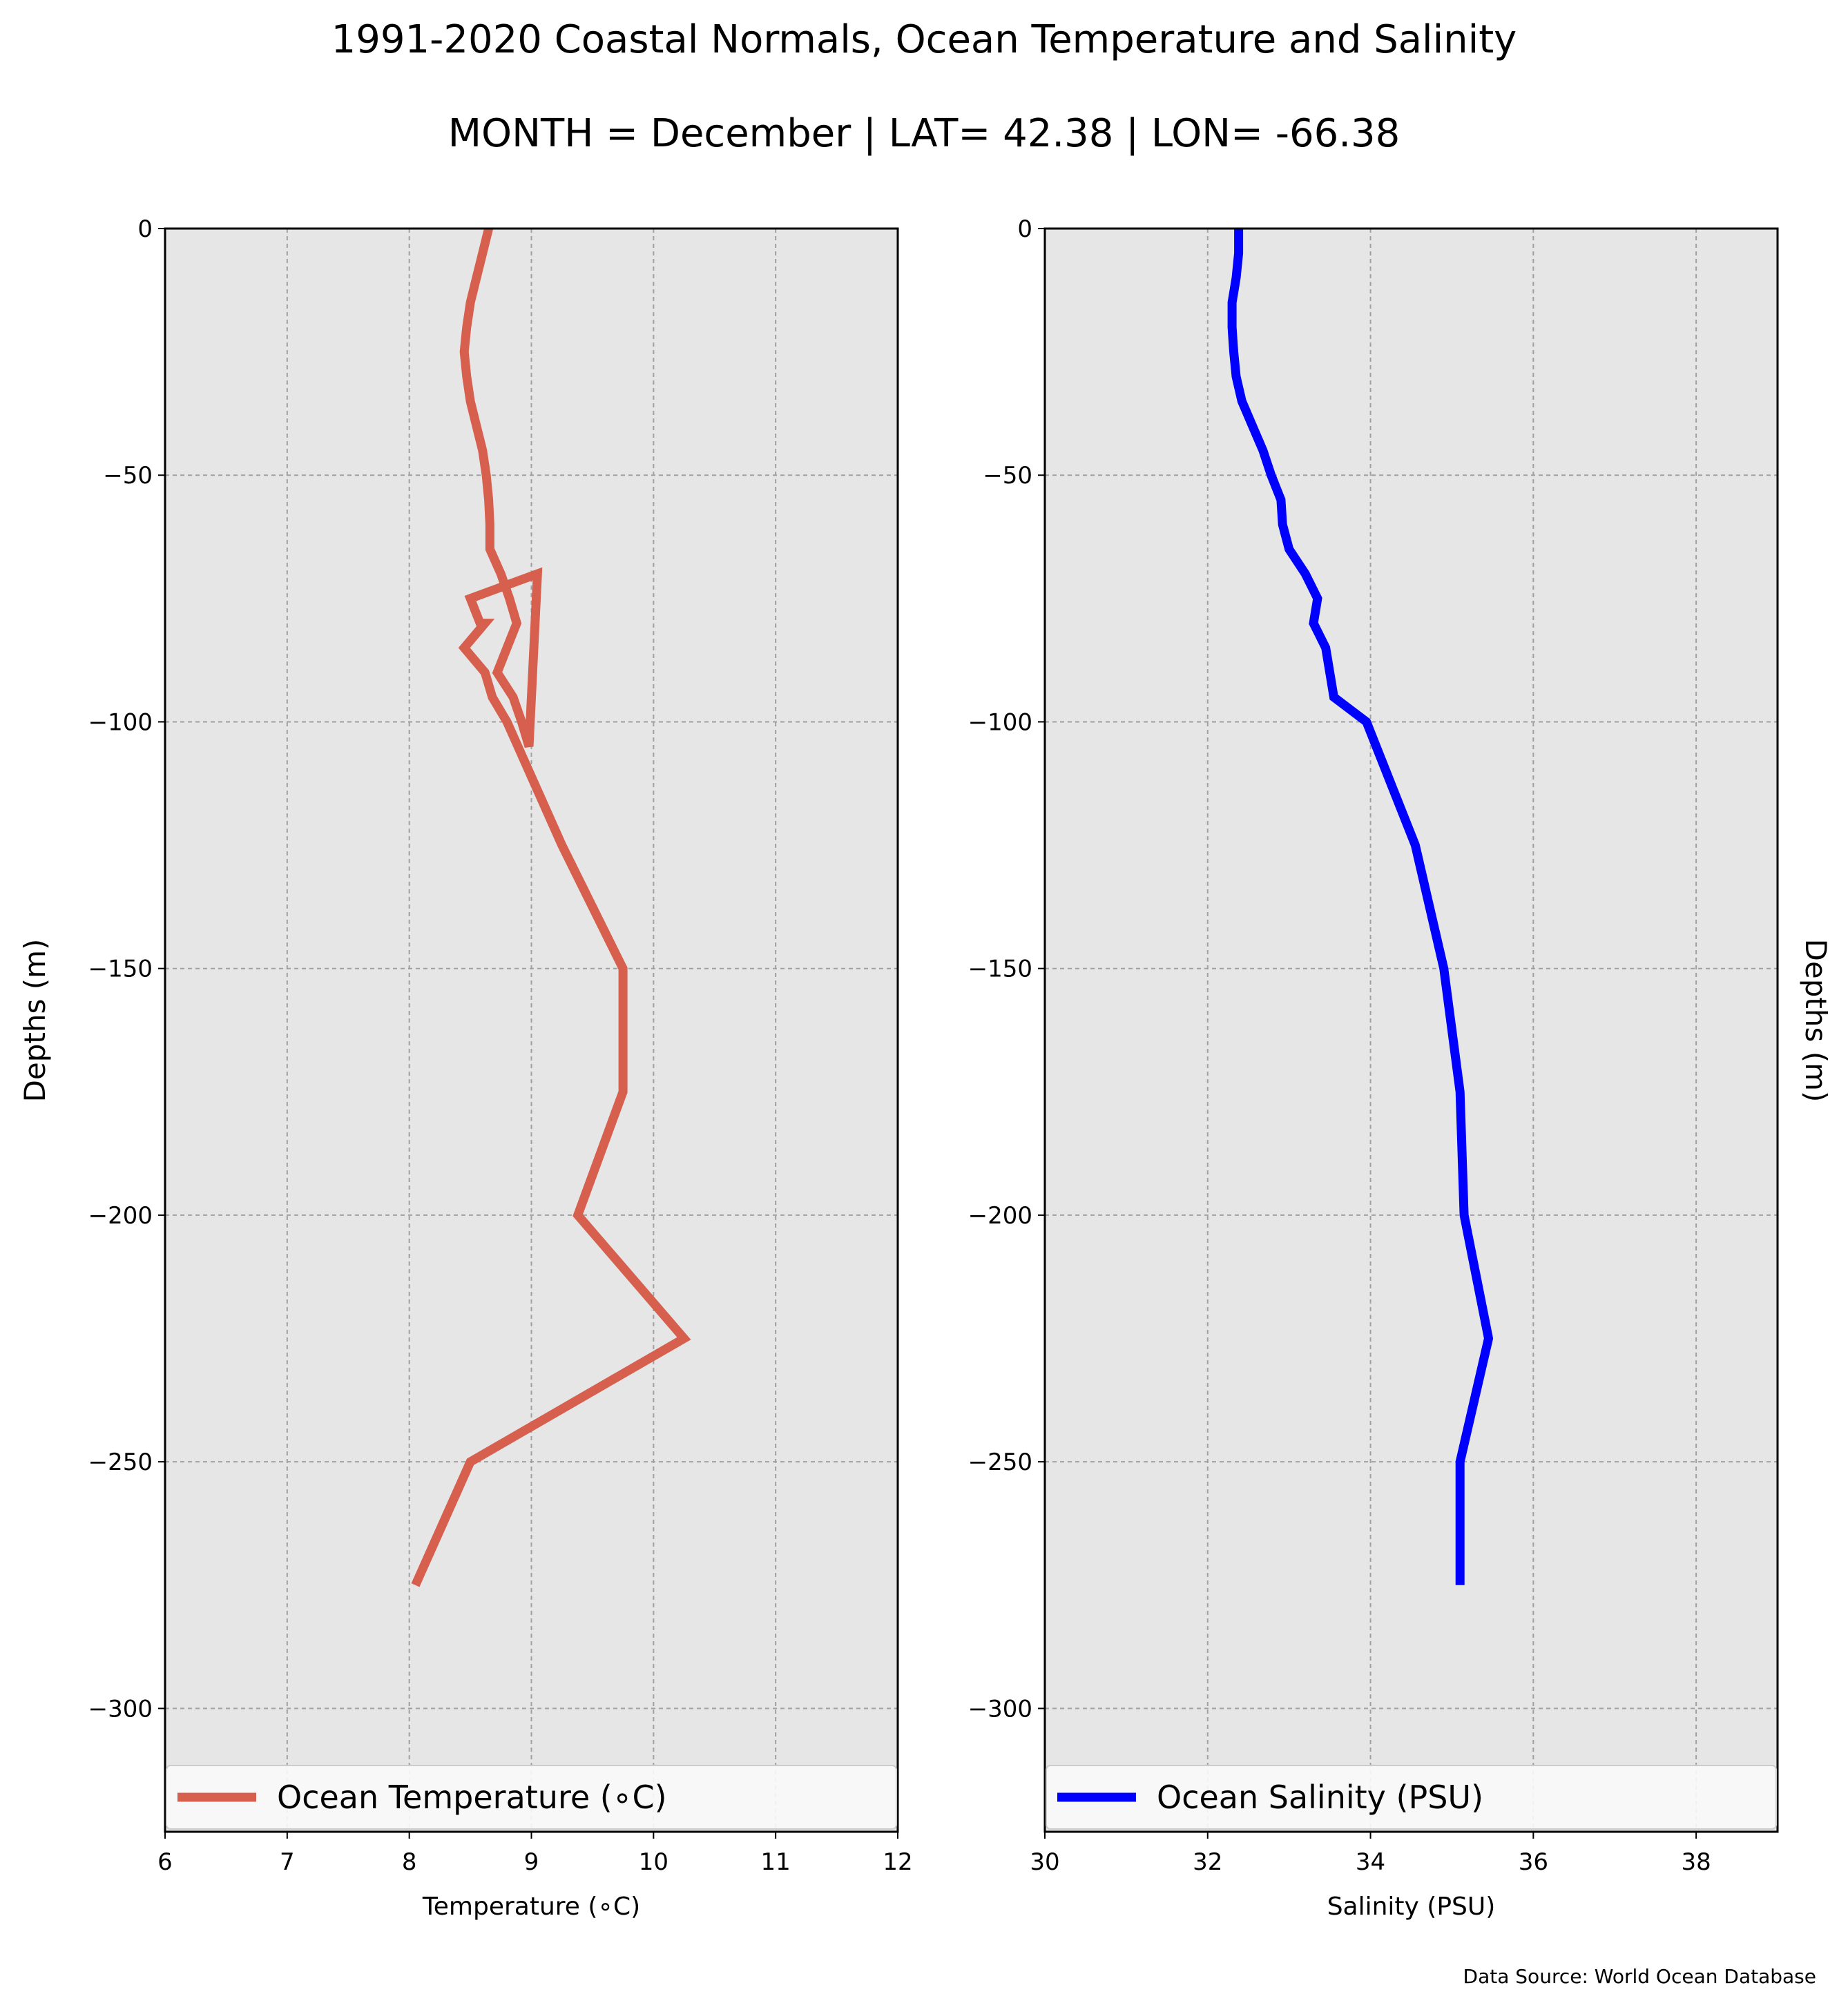 The height and width of the screenshot is (2003, 1848). What do you see at coordinates (165, 1862) in the screenshot?
I see `temperature-x-tick-label: 6` at bounding box center [165, 1862].